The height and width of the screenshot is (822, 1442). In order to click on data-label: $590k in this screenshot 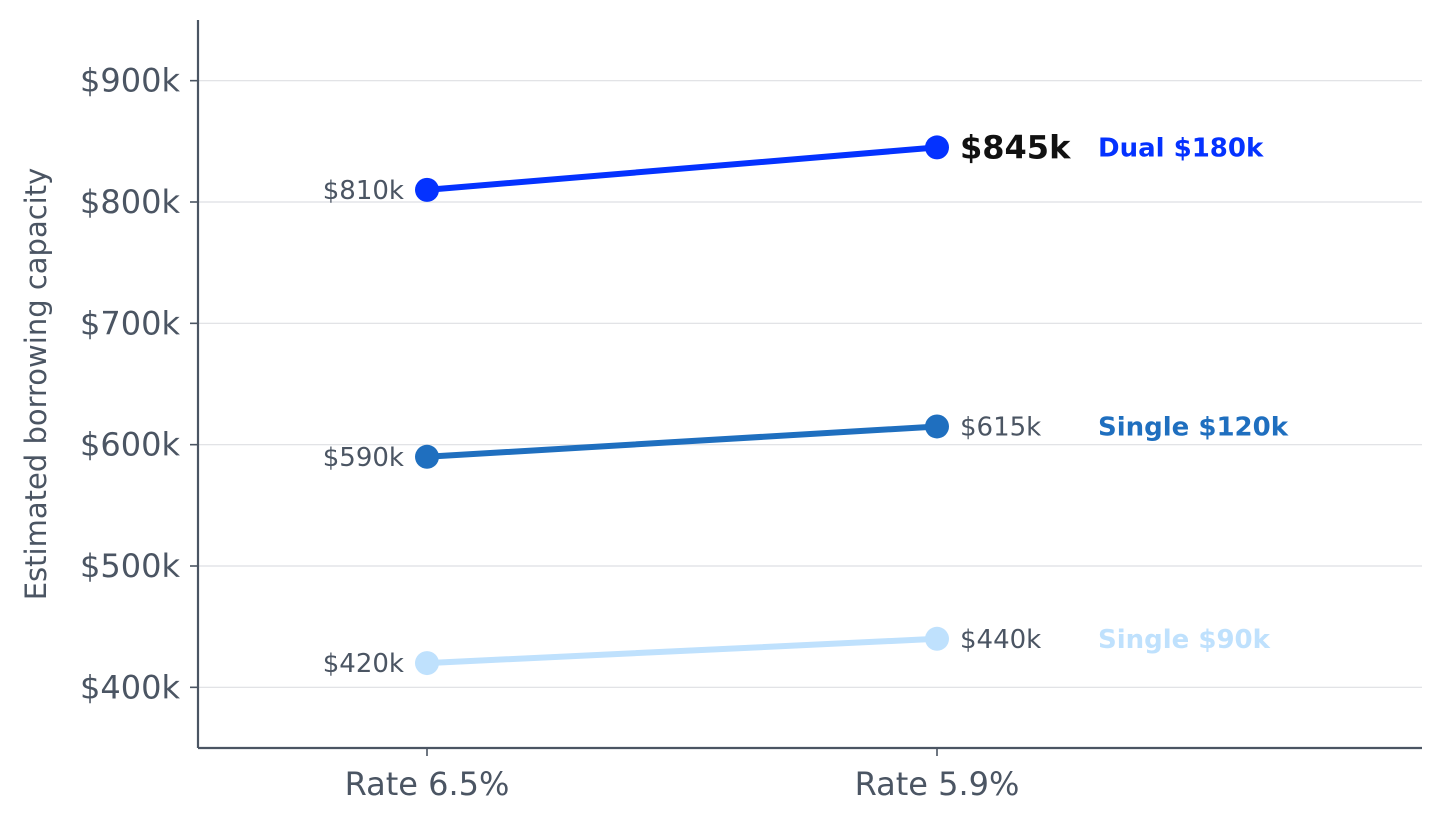, I will do `click(363, 458)`.